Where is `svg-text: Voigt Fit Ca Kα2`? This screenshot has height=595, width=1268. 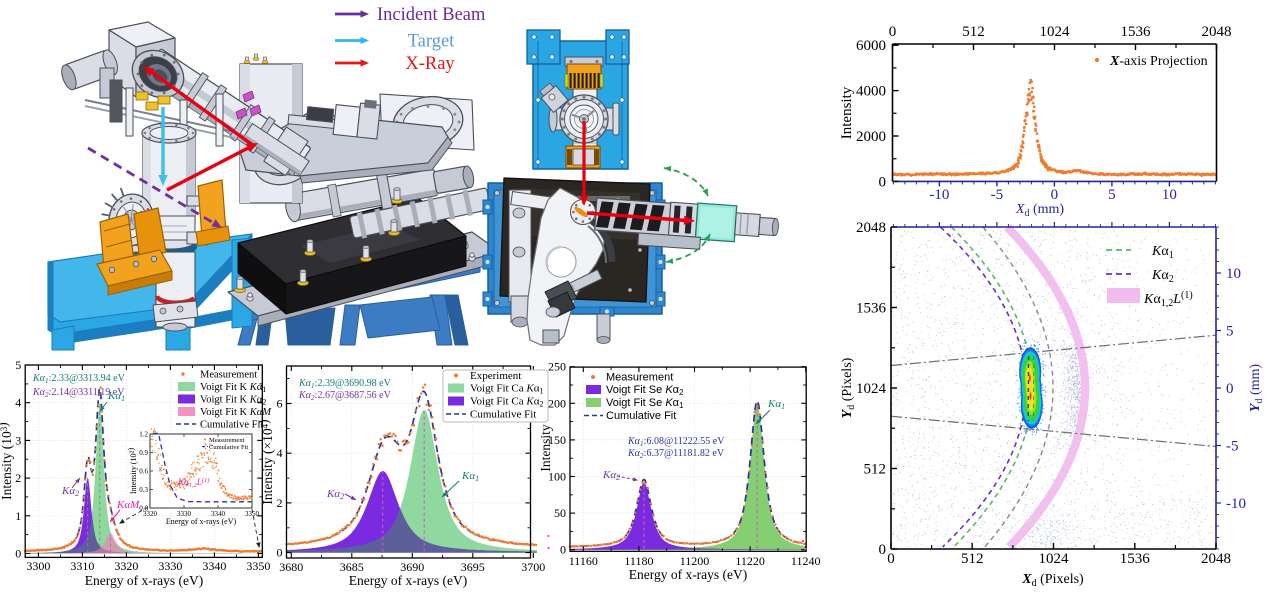 svg-text: Voigt Fit Ca Kα2 is located at coordinates (506, 402).